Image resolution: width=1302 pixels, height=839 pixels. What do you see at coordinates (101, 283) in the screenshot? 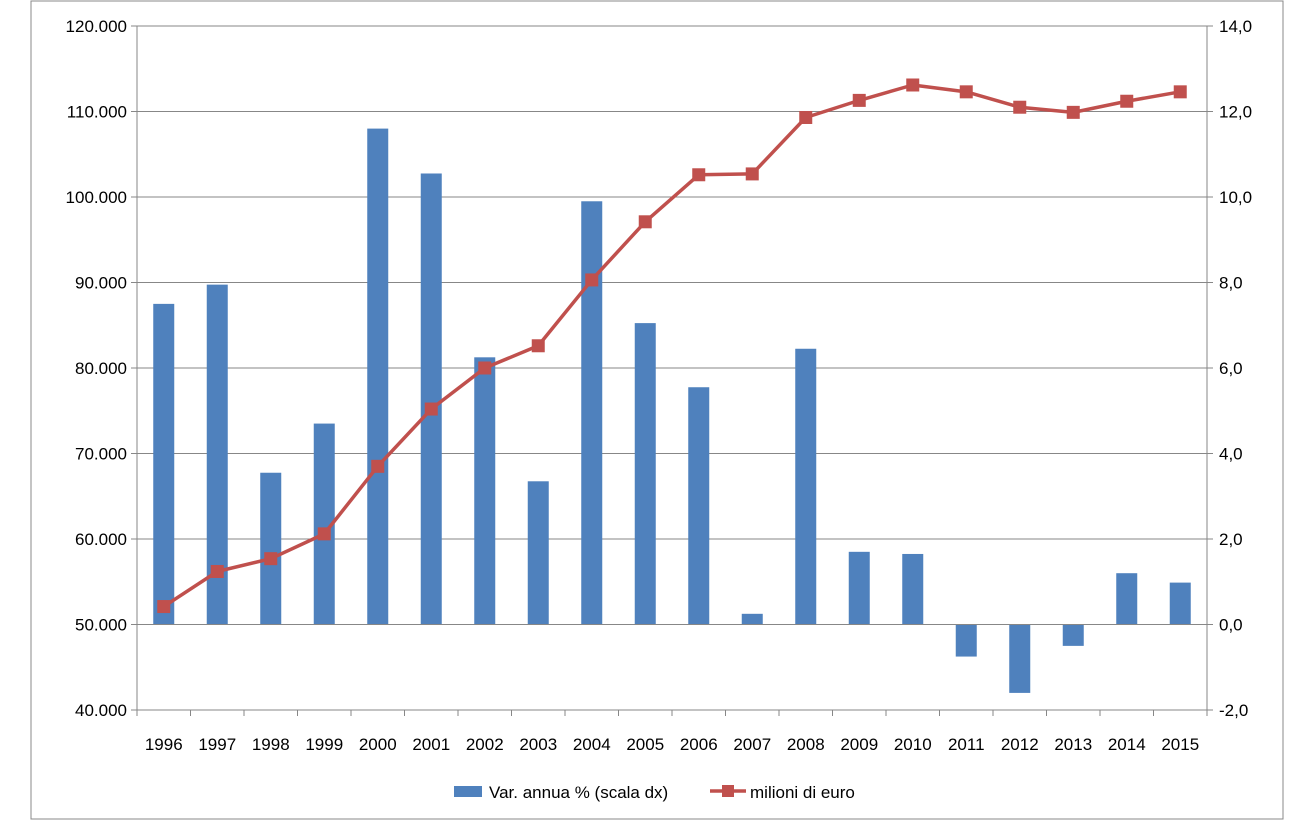
I see `left-tick-label: 90.000` at bounding box center [101, 283].